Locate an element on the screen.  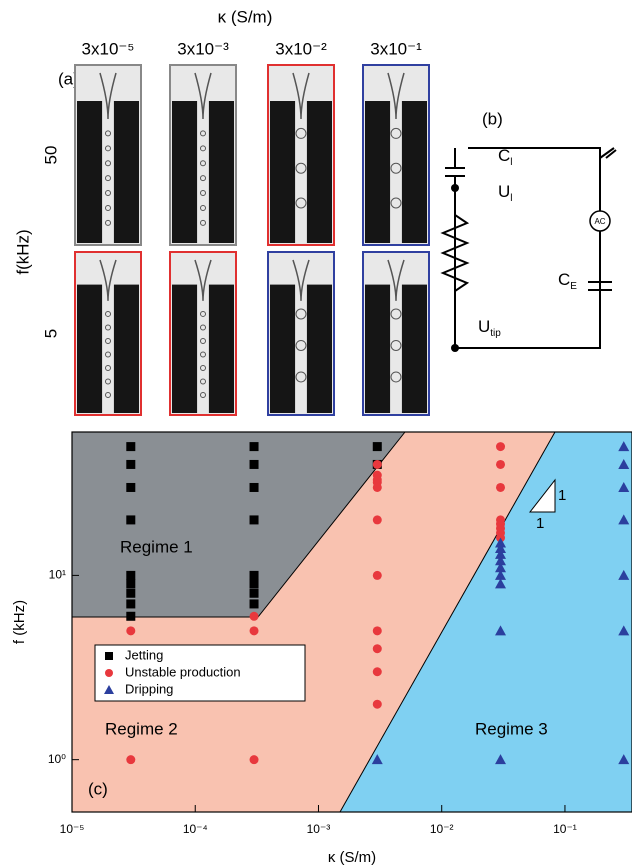
y-tick-label: 10¹ is located at coordinates (57, 575).